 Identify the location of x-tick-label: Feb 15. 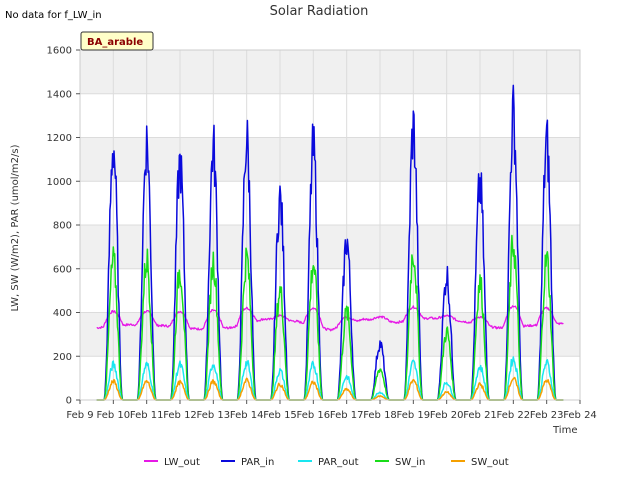
(280, 415).